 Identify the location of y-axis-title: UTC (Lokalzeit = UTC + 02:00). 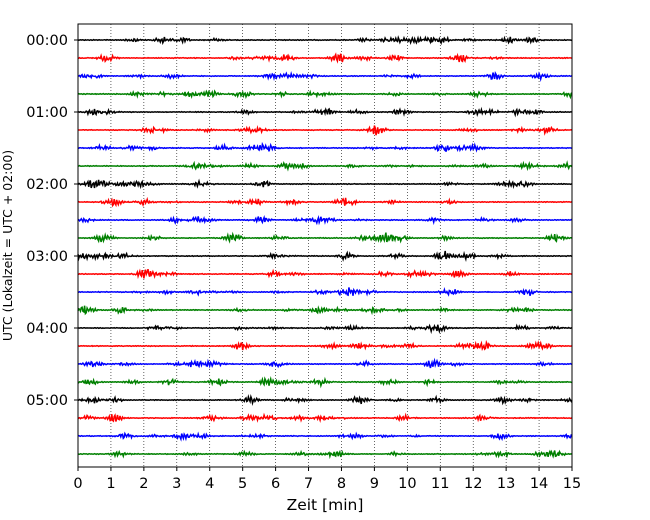
(7, 245).